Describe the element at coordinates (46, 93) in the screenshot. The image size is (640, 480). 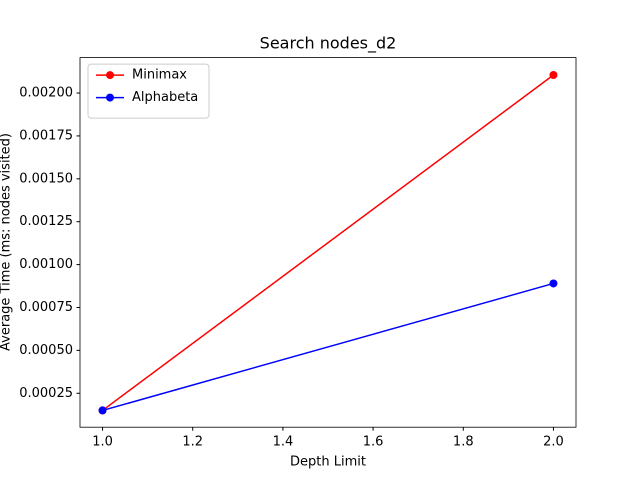
I see `y-tick-label: 0.00200` at that location.